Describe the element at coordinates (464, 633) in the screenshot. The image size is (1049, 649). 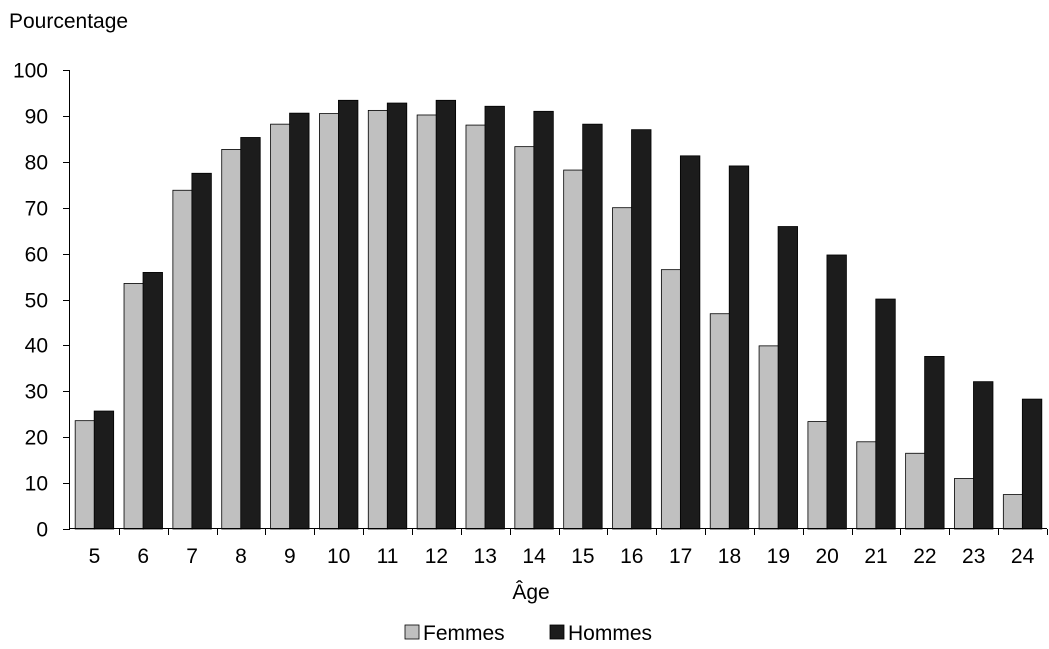
I see `legend-label-femmes: Femmes` at that location.